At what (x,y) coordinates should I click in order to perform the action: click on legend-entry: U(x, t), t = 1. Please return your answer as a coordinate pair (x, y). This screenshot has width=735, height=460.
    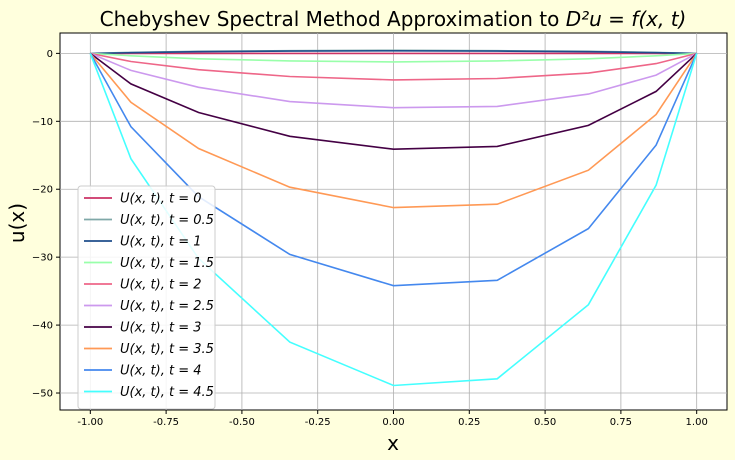
    Looking at the image, I should click on (161, 242).